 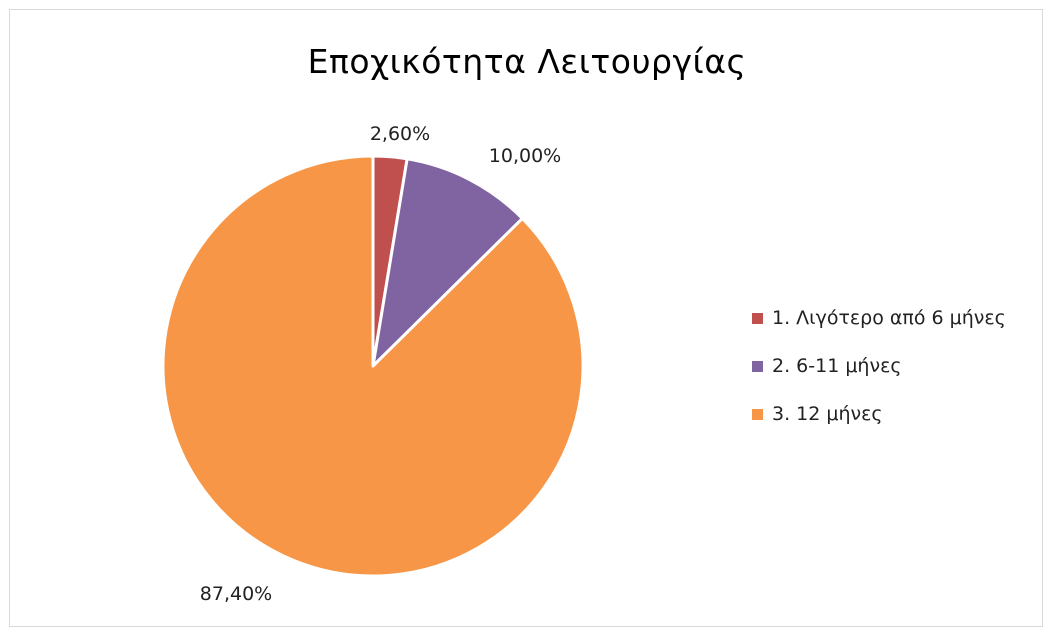 I want to click on data-label: 87,40%, so click(x=236, y=594).